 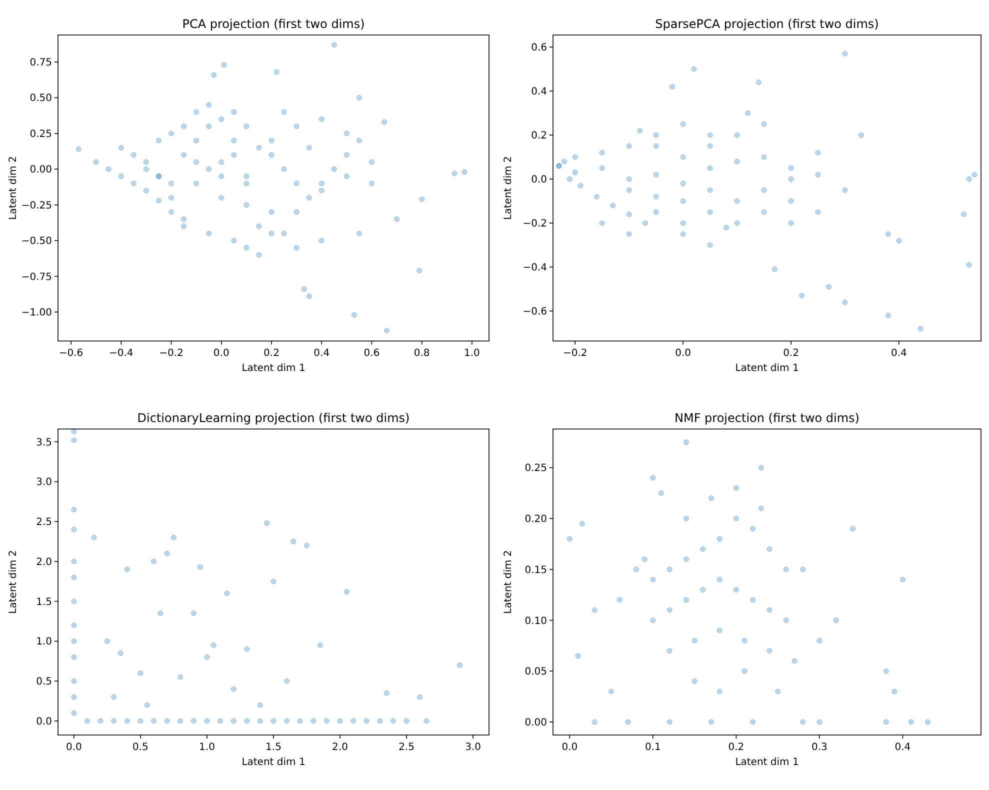 I want to click on y-tick-label: 3.0, so click(x=44, y=482).